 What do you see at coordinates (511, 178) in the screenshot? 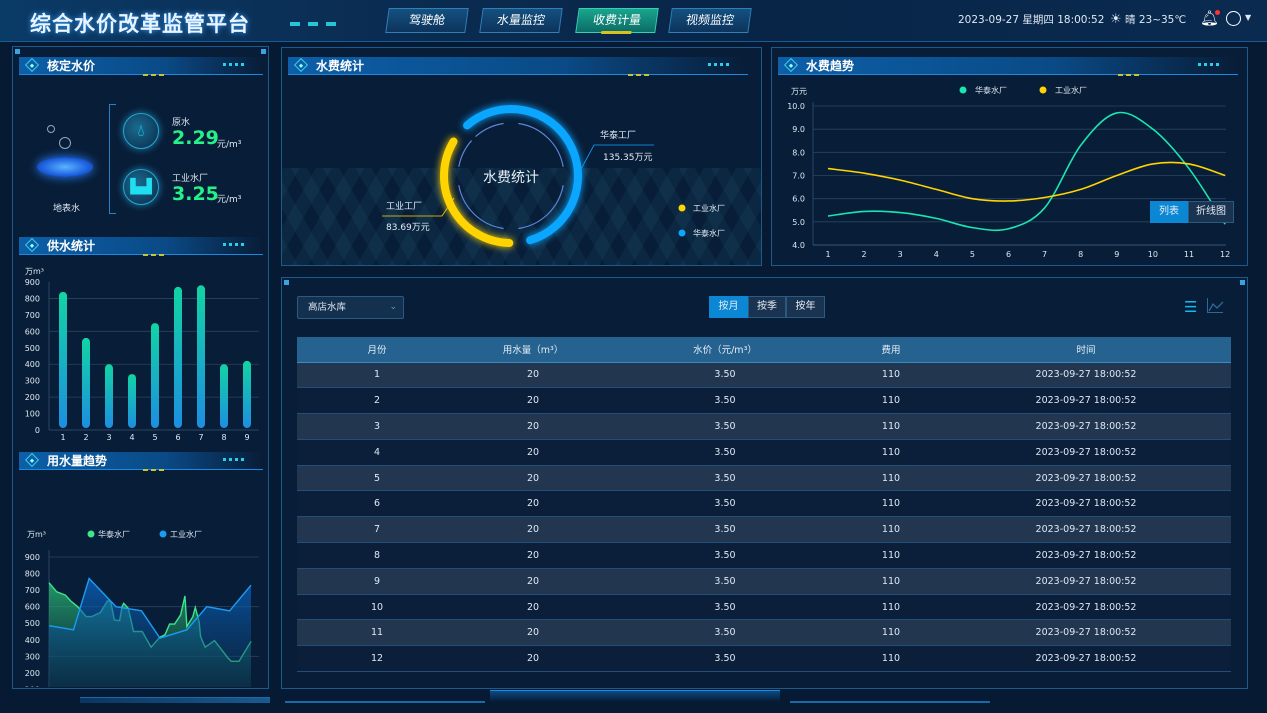
I see `donut-center-label: 水费统计` at bounding box center [511, 178].